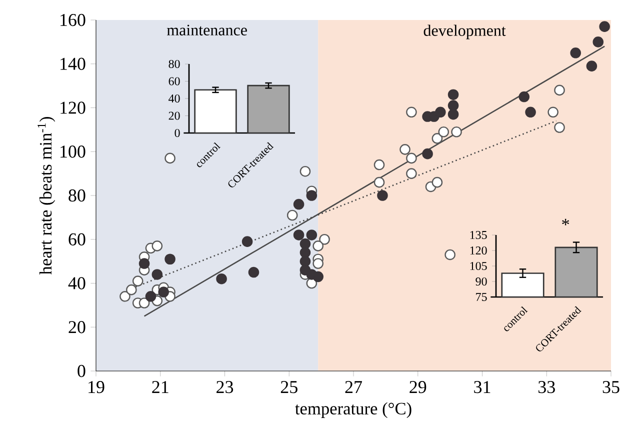 This screenshot has height=436, width=635. I want to click on x-tick-label: 35, so click(611, 387).